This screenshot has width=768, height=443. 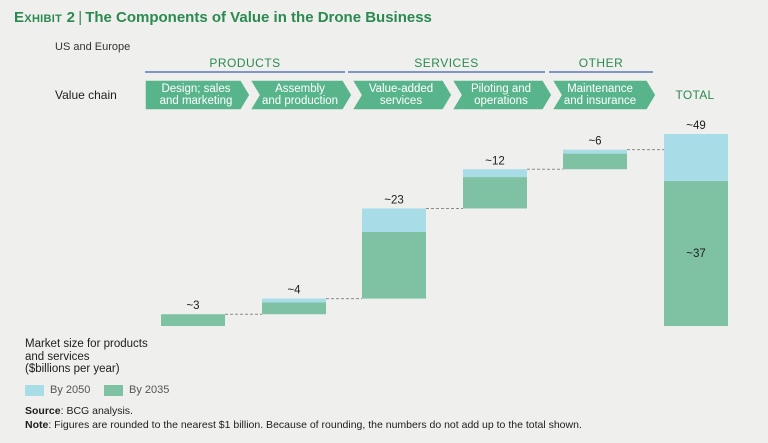 I want to click on group-rule-services, so click(x=446, y=72).